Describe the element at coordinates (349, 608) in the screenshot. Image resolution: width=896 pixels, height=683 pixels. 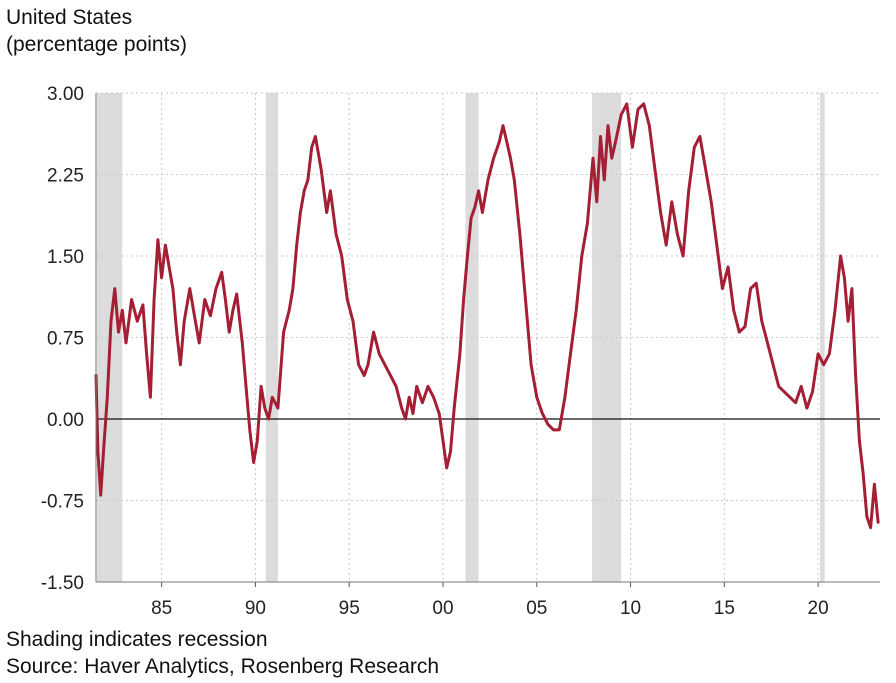
I see `x-tick-label: 95` at that location.